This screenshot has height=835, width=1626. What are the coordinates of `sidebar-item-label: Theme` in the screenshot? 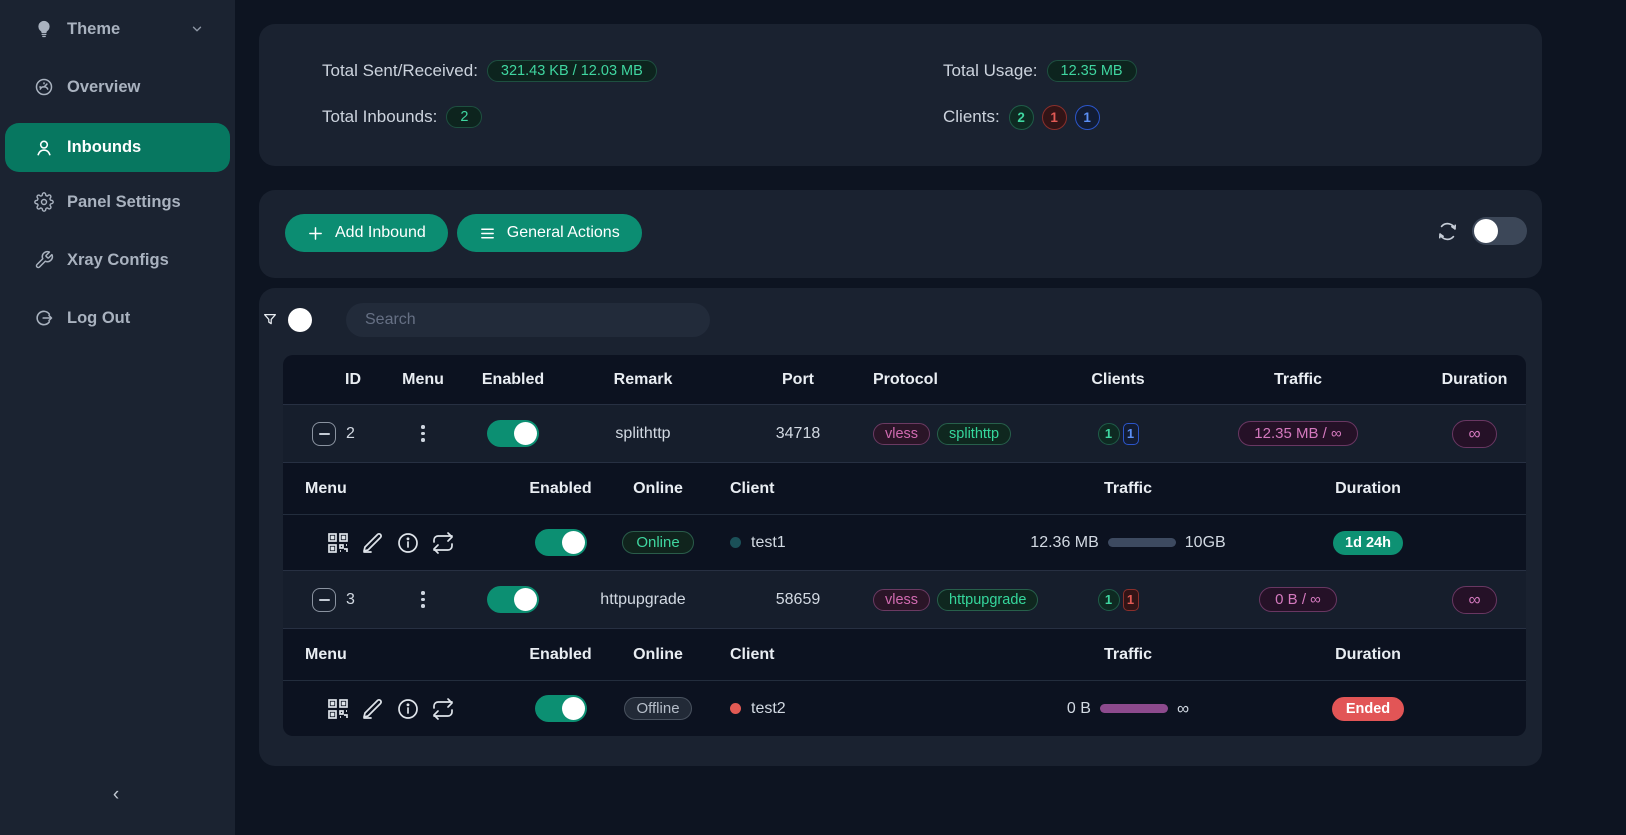 It's located at (94, 28).